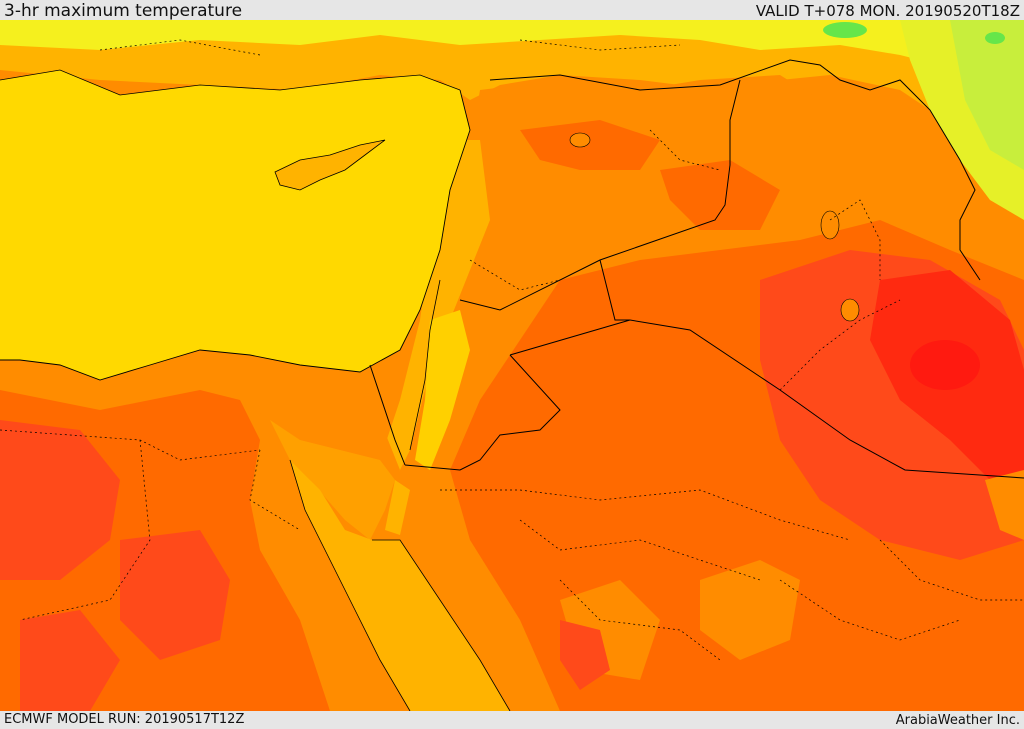 Image resolution: width=1024 pixels, height=729 pixels. Describe the element at coordinates (200, 455) in the screenshot. I see `nile-delta-zone` at that location.